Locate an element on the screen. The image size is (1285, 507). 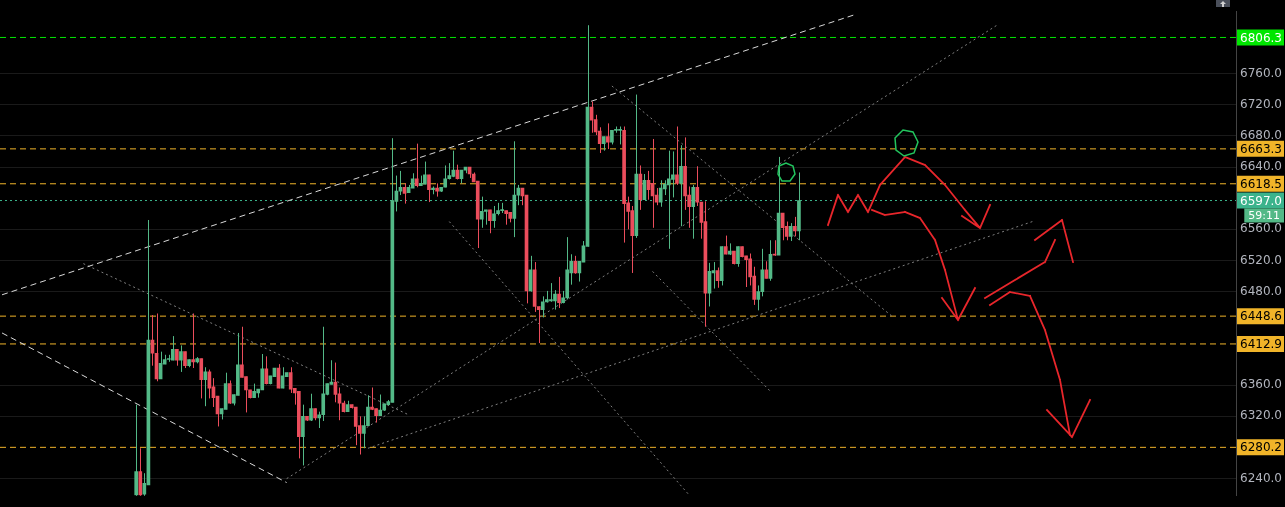
ref-line-label: 6597.0 is located at coordinates (1261, 200).